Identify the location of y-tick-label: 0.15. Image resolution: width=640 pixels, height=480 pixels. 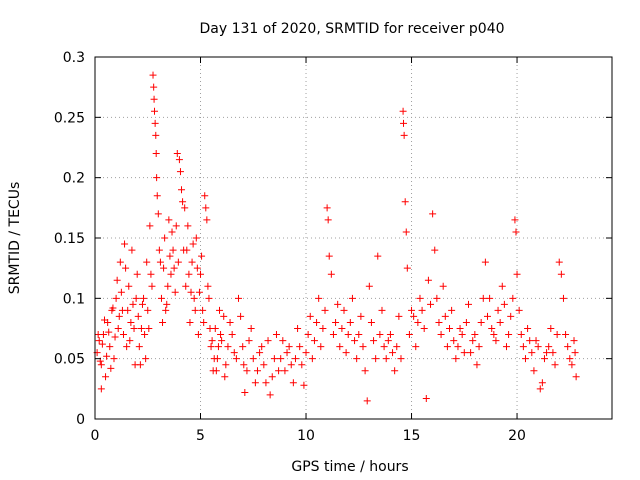
(69, 239).